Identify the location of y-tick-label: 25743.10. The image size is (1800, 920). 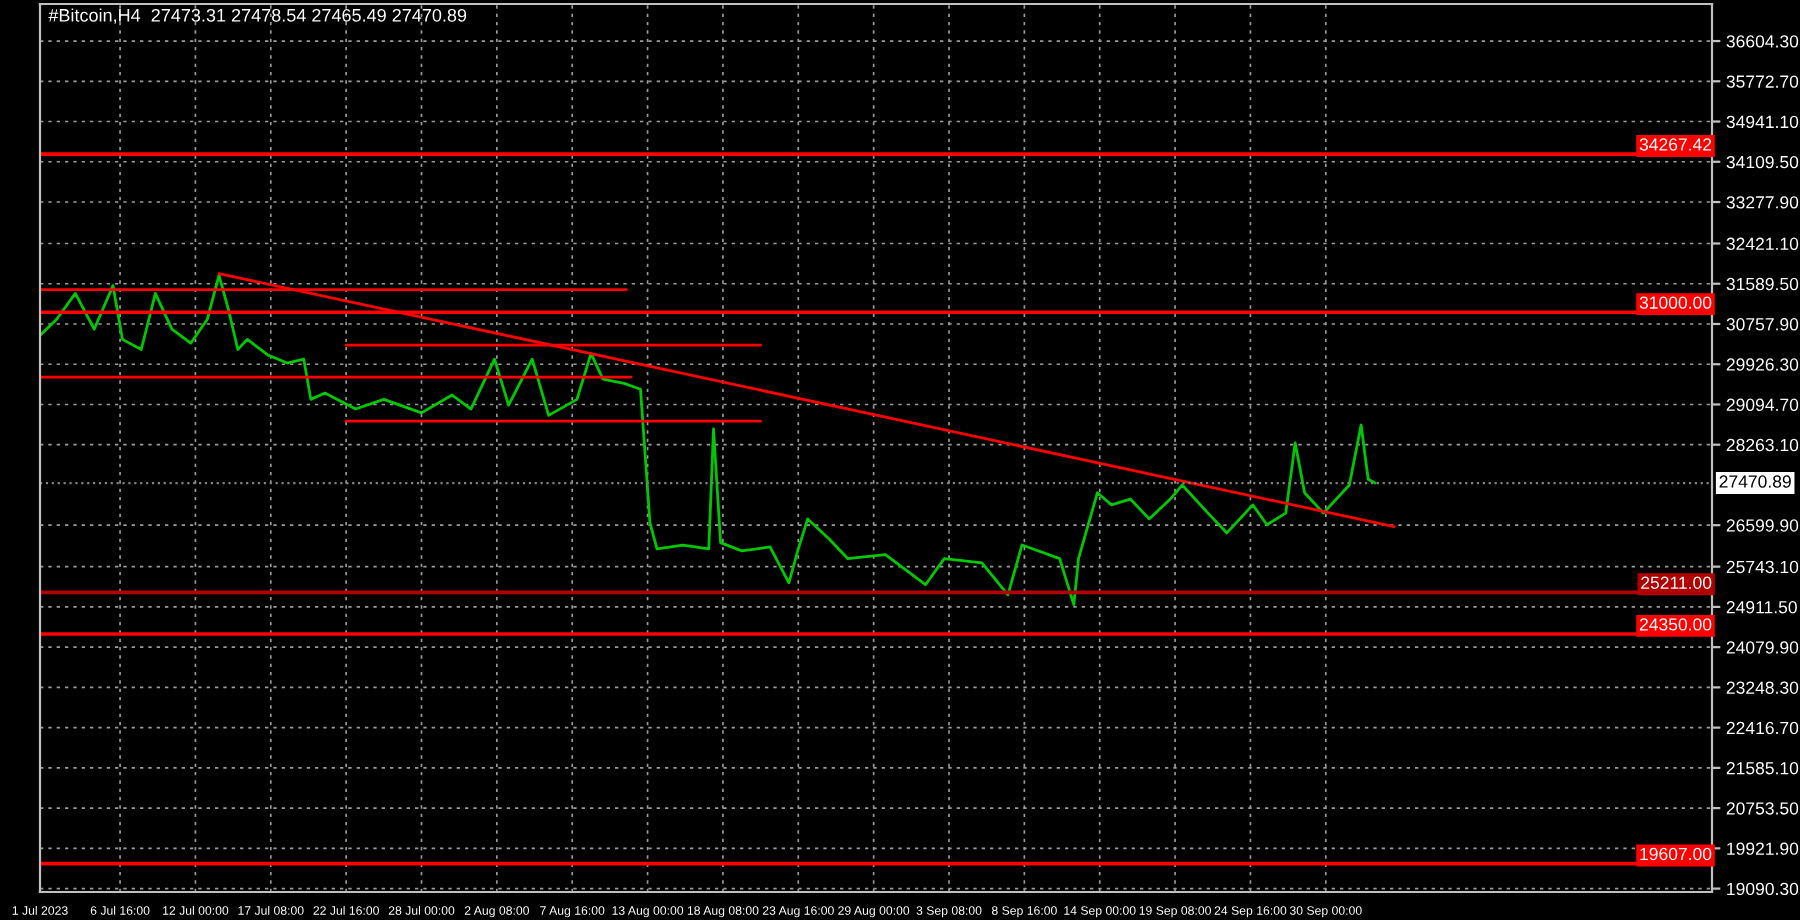
(1762, 567).